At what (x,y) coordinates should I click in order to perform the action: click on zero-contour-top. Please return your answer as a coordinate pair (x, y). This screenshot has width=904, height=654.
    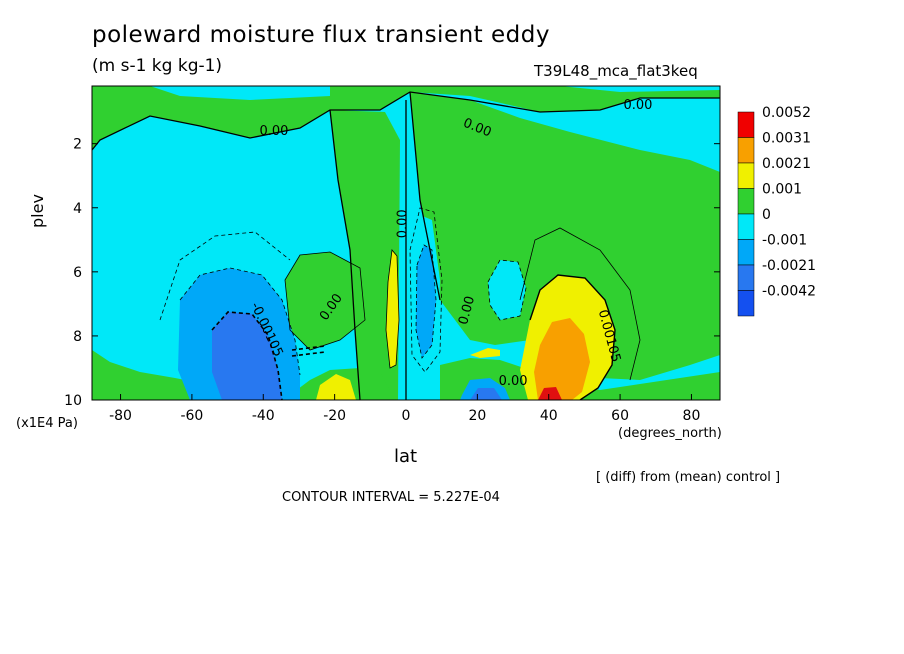
    Looking at the image, I should click on (406, 121).